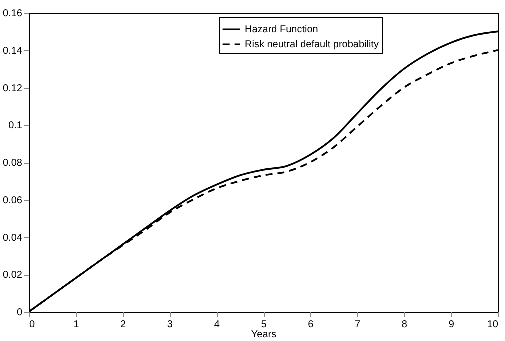 The width and height of the screenshot is (505, 341). I want to click on legend-label: Risk neutral default probability, so click(312, 45).